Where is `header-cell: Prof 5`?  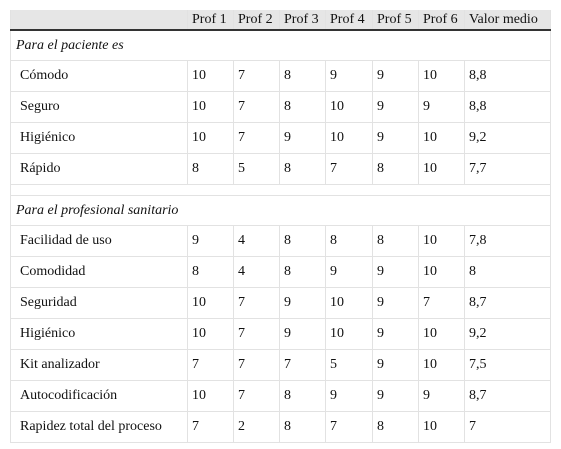 header-cell: Prof 5 is located at coordinates (395, 20).